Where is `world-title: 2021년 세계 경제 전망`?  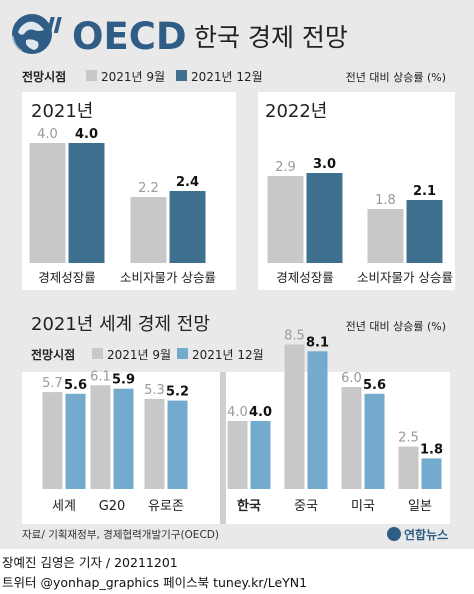 world-title: 2021년 세계 경제 전망 is located at coordinates (120, 324).